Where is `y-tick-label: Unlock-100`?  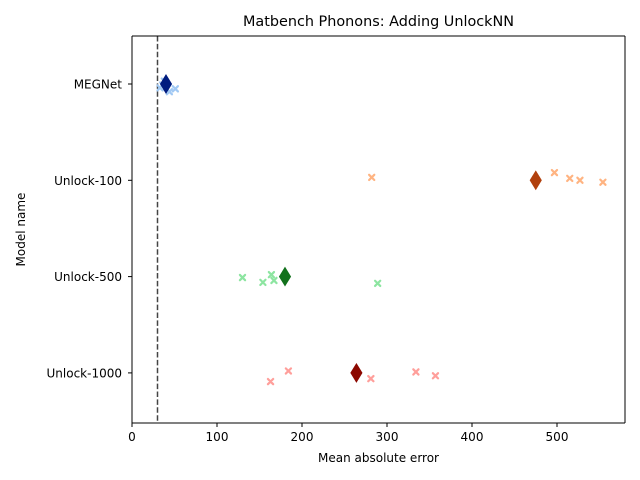
y-tick-label: Unlock-100 is located at coordinates (88, 181).